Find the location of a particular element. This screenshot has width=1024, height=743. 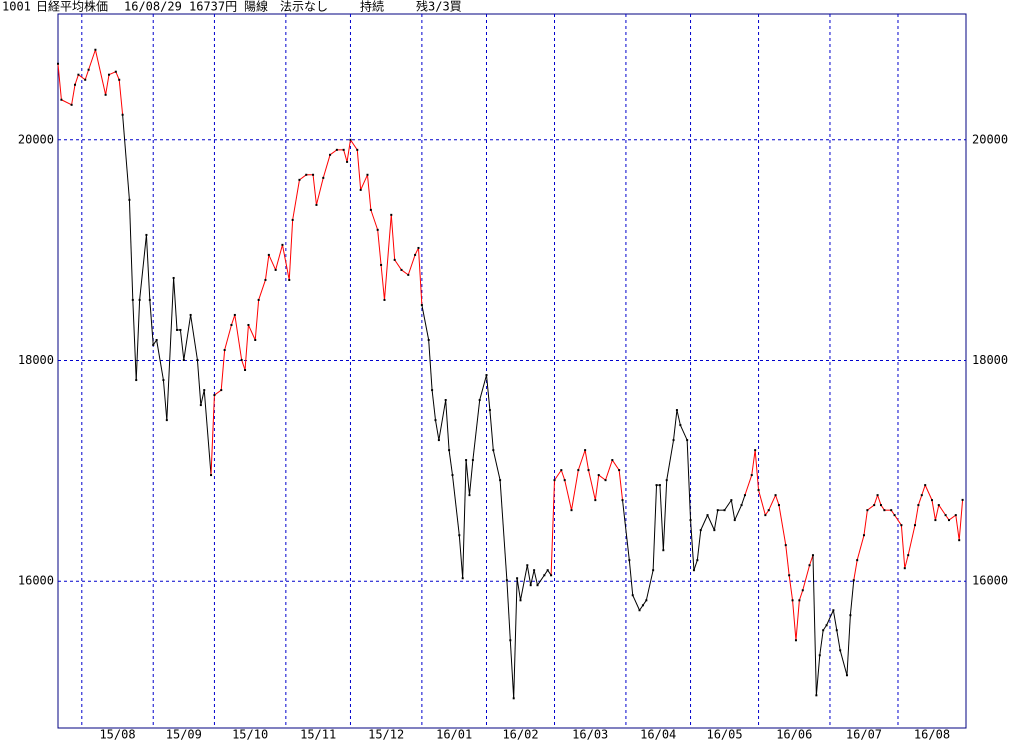

y-tick-label: 18000 is located at coordinates (36, 360).